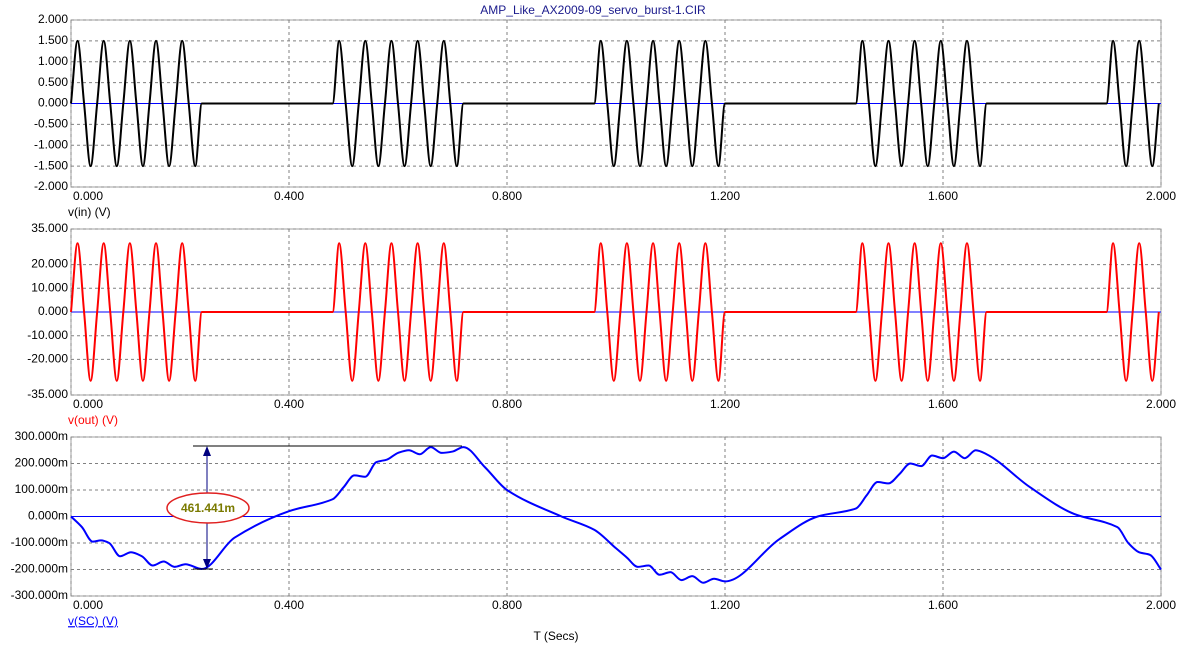 The height and width of the screenshot is (650, 1188). I want to click on y-tick-label: -10.000, so click(47, 335).